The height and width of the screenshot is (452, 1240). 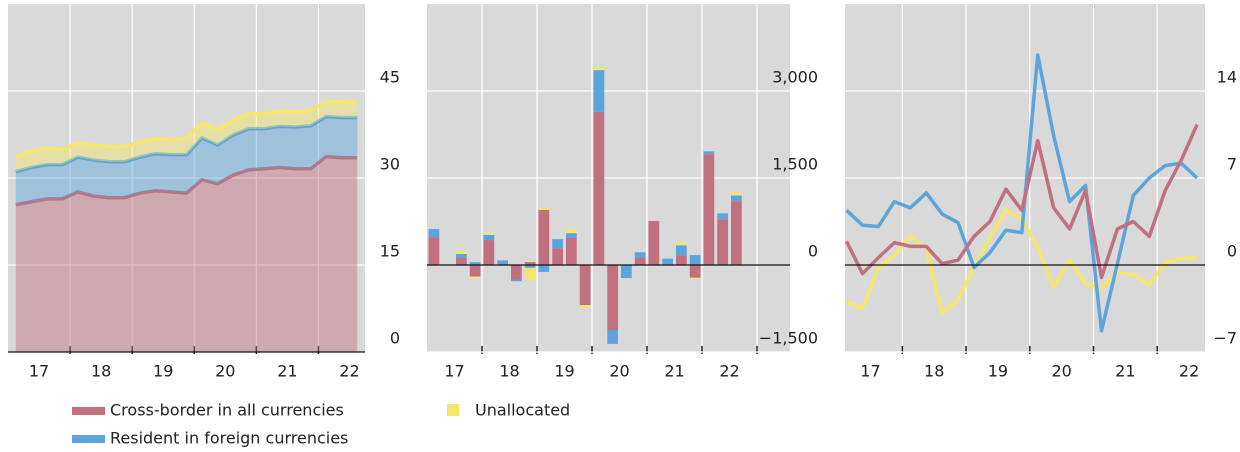 What do you see at coordinates (390, 77) in the screenshot?
I see `y-tick-label: 45` at bounding box center [390, 77].